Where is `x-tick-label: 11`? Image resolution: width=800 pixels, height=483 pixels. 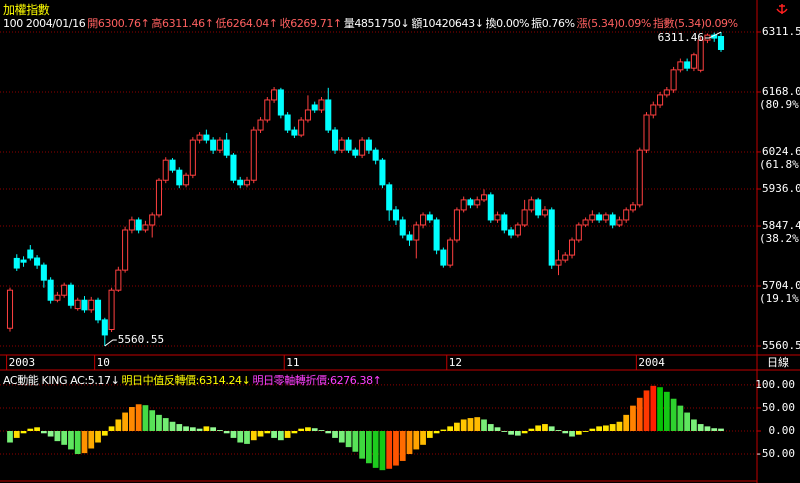
x-tick-label: 11 is located at coordinates (292, 362).